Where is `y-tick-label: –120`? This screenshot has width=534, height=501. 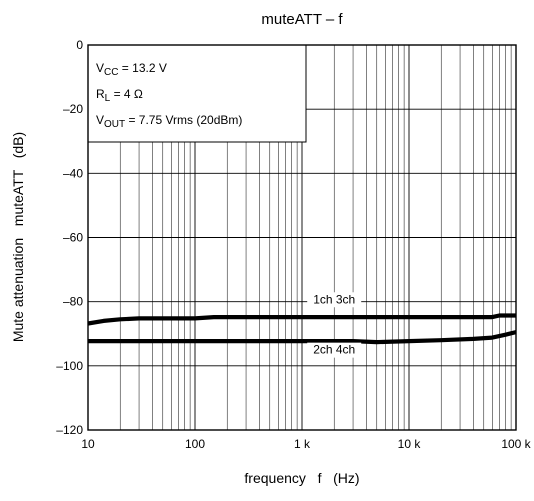 y-tick-label: –120 is located at coordinates (69, 430).